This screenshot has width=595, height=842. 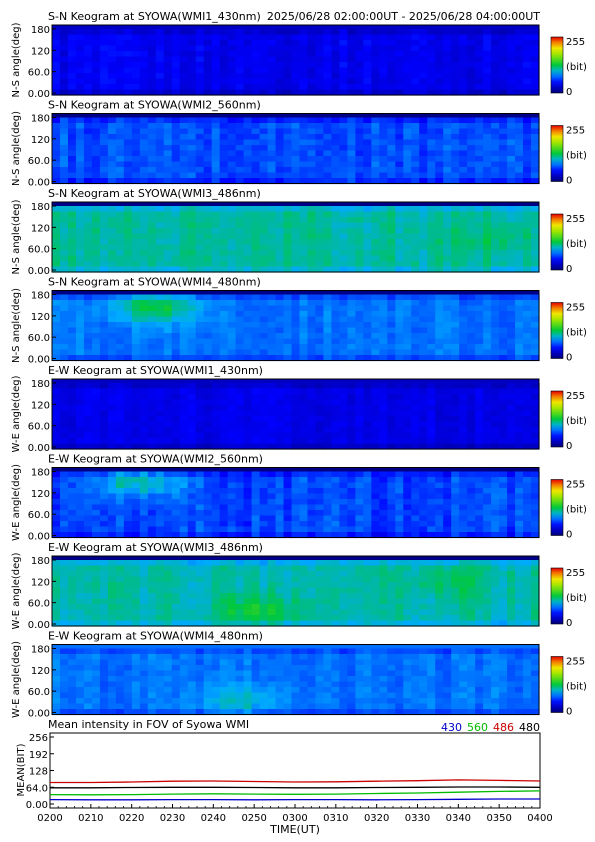 What do you see at coordinates (503, 727) in the screenshot?
I see `legend-entry-486: 486` at bounding box center [503, 727].